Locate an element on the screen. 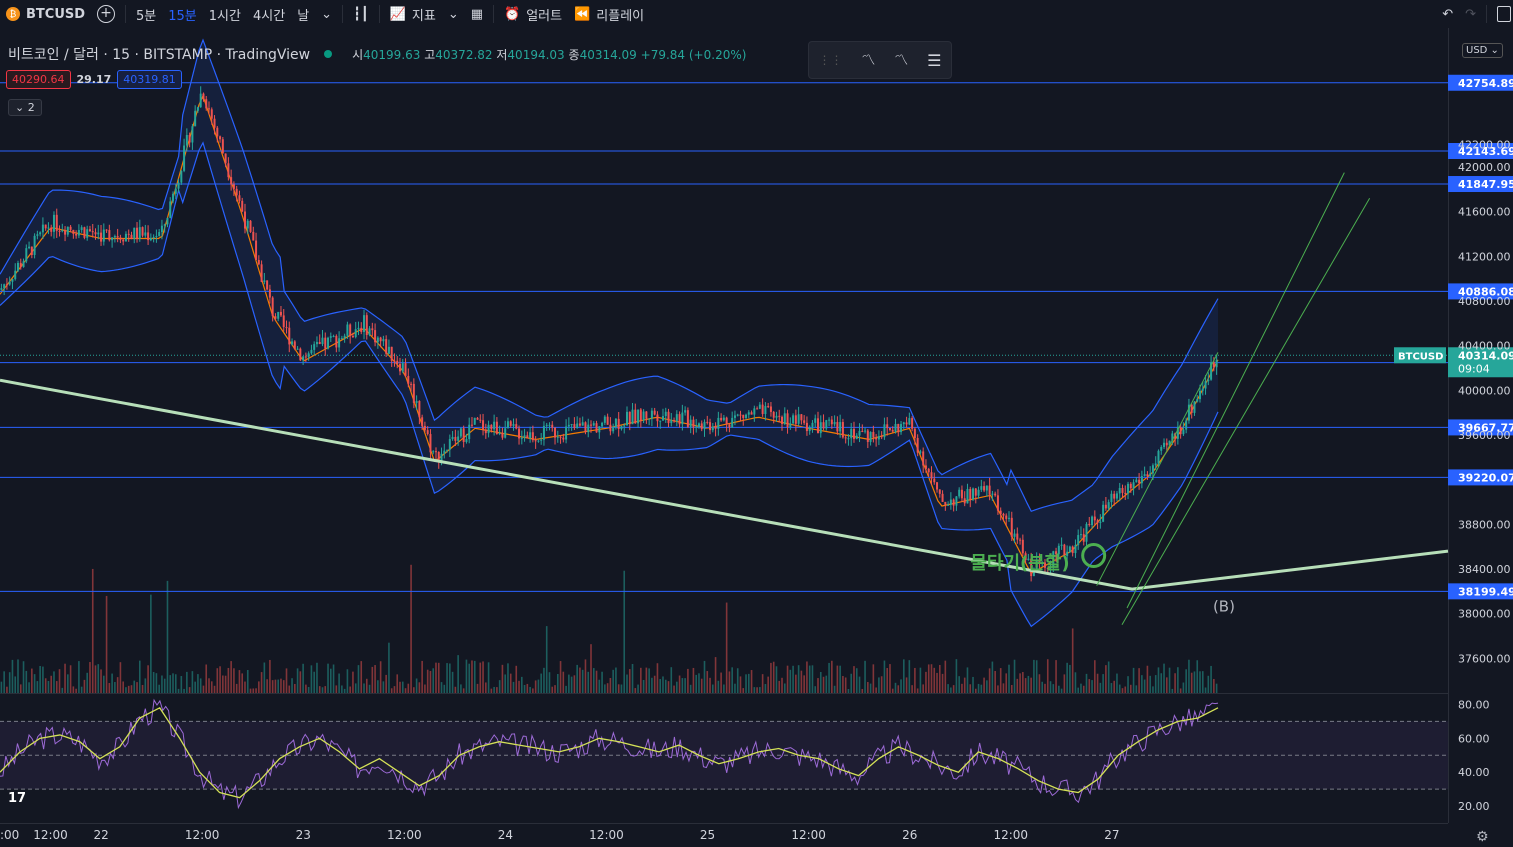 The height and width of the screenshot is (847, 1513). price-tick-label: 39600.00 is located at coordinates (1484, 435).